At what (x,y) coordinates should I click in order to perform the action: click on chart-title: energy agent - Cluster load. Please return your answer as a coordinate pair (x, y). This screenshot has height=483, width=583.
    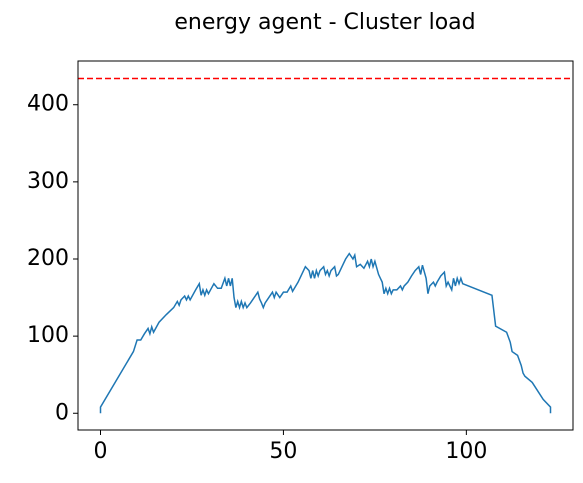
    Looking at the image, I should click on (324, 22).